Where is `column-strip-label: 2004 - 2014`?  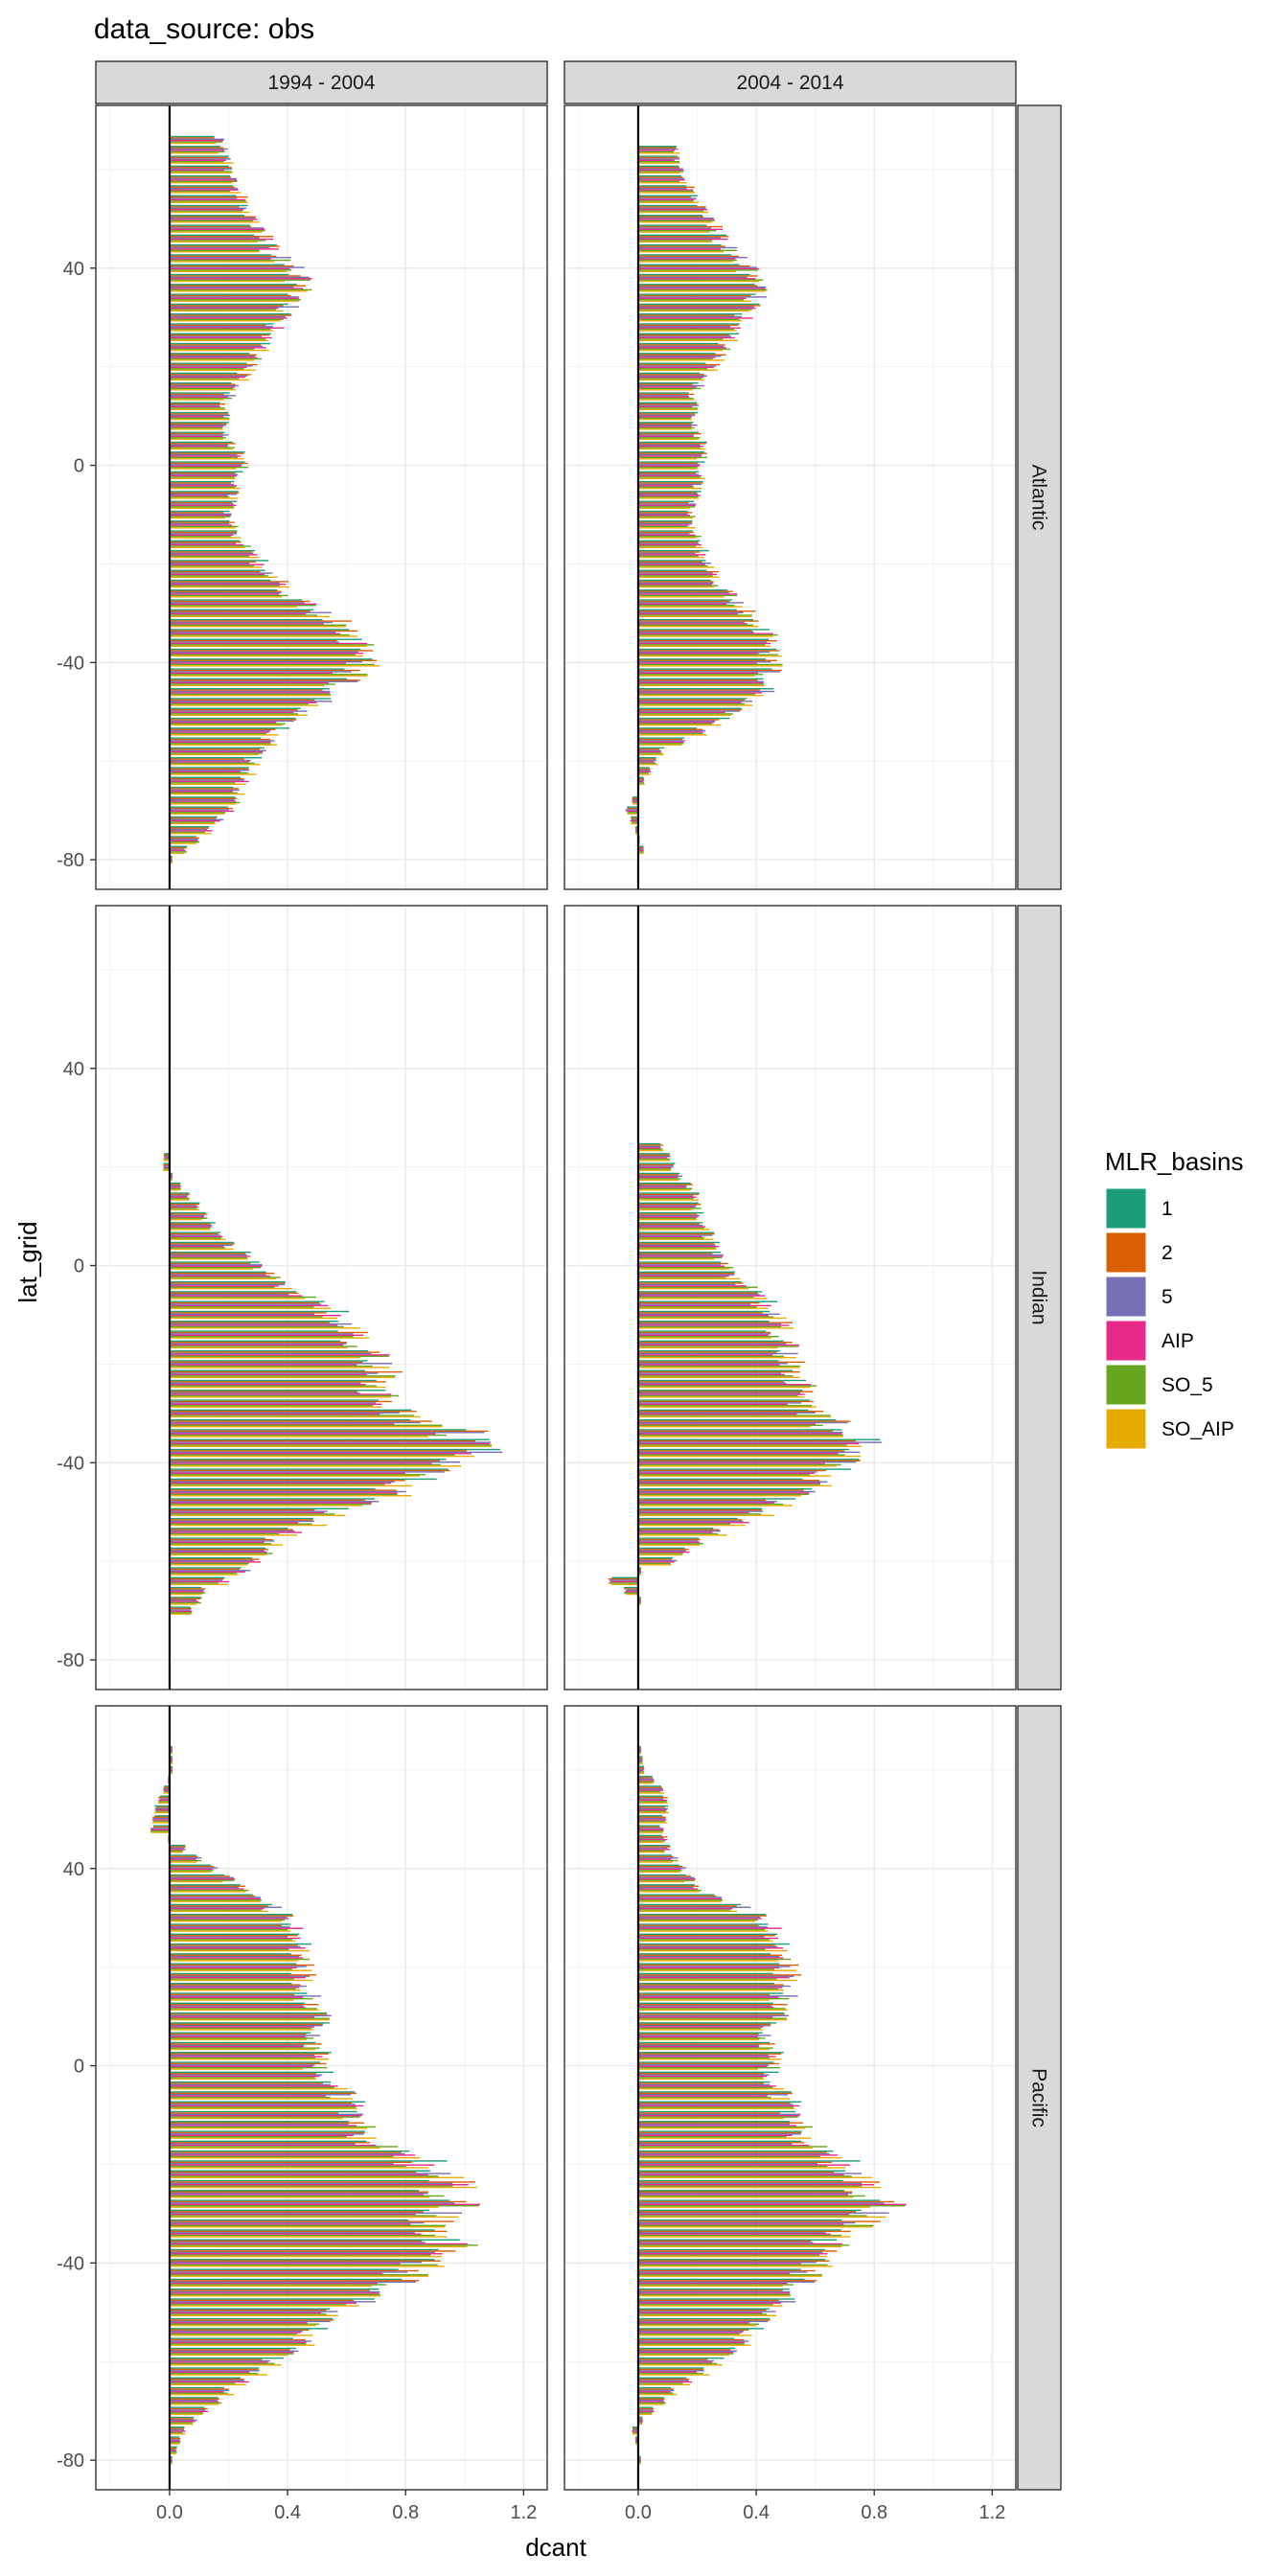
column-strip-label: 2004 - 2014 is located at coordinates (789, 83).